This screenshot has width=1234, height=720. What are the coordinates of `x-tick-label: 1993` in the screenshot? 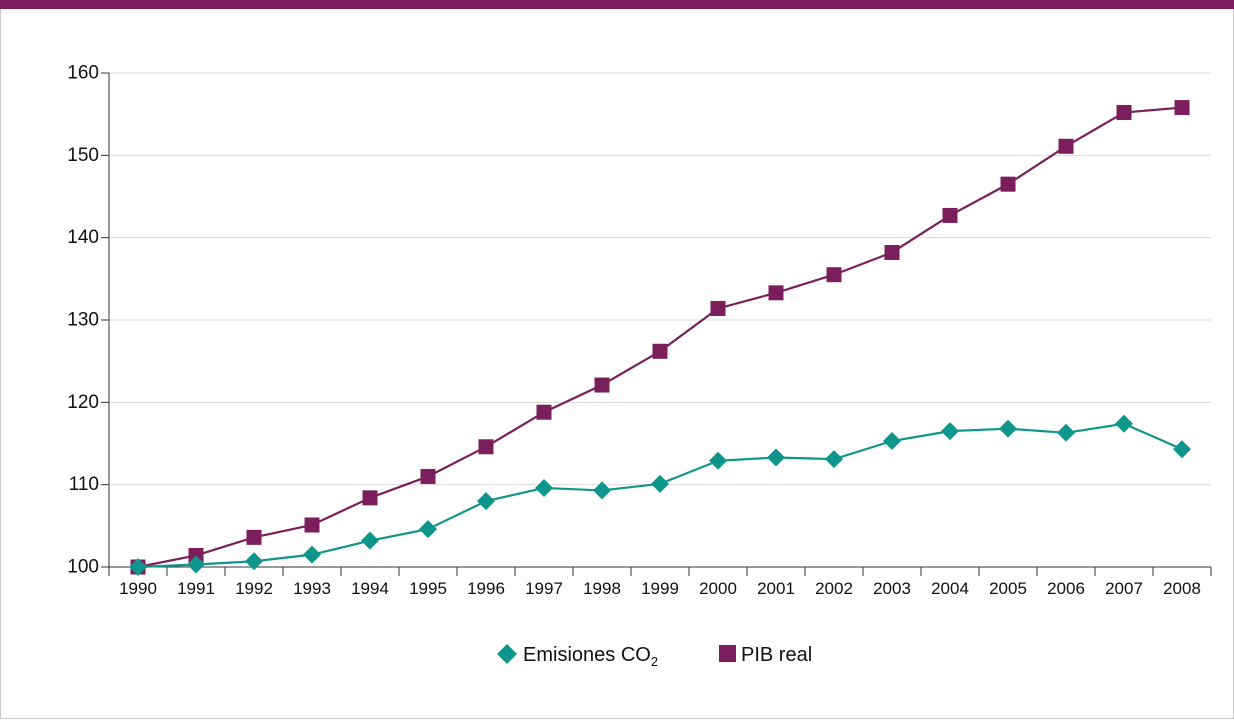 It's located at (312, 588).